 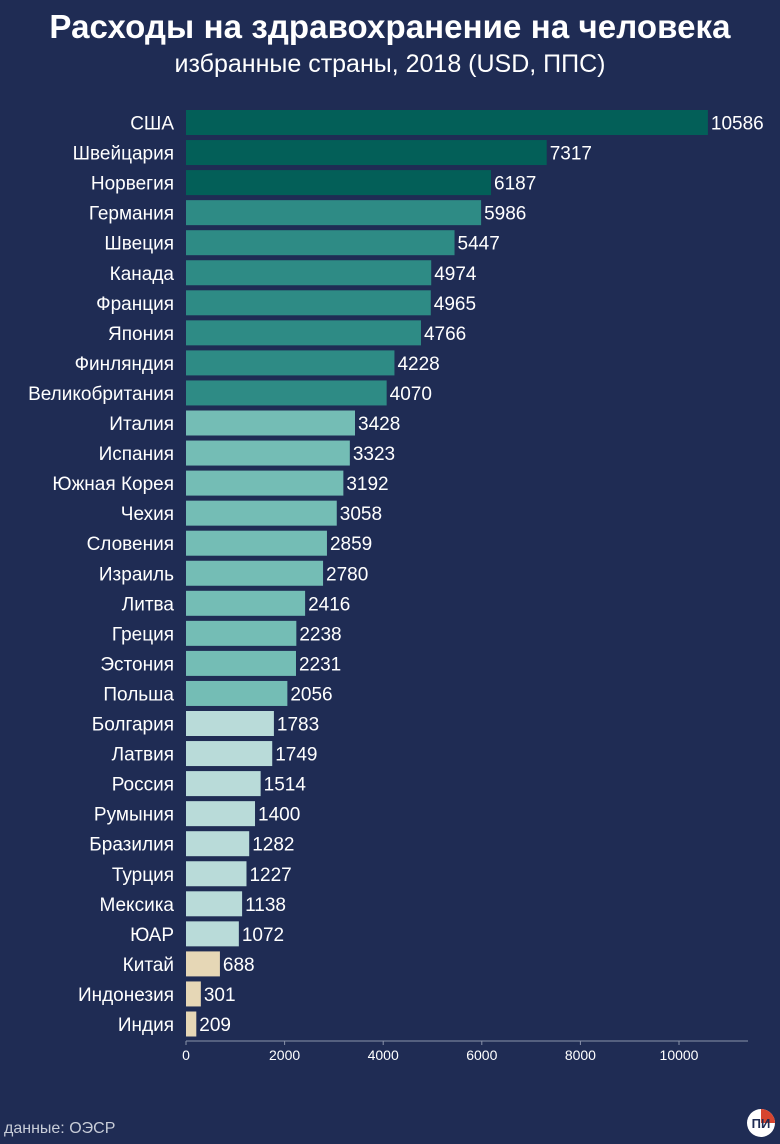 What do you see at coordinates (580, 1055) in the screenshot?
I see `x-tick-label: 8000` at bounding box center [580, 1055].